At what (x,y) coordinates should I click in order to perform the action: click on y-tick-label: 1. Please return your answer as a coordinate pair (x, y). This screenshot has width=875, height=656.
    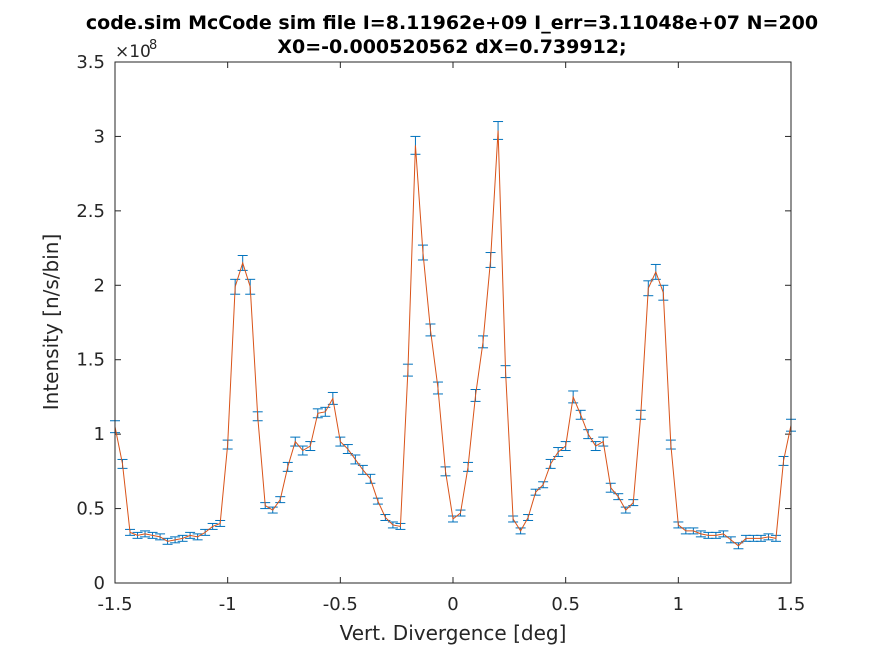
    Looking at the image, I should click on (99, 434).